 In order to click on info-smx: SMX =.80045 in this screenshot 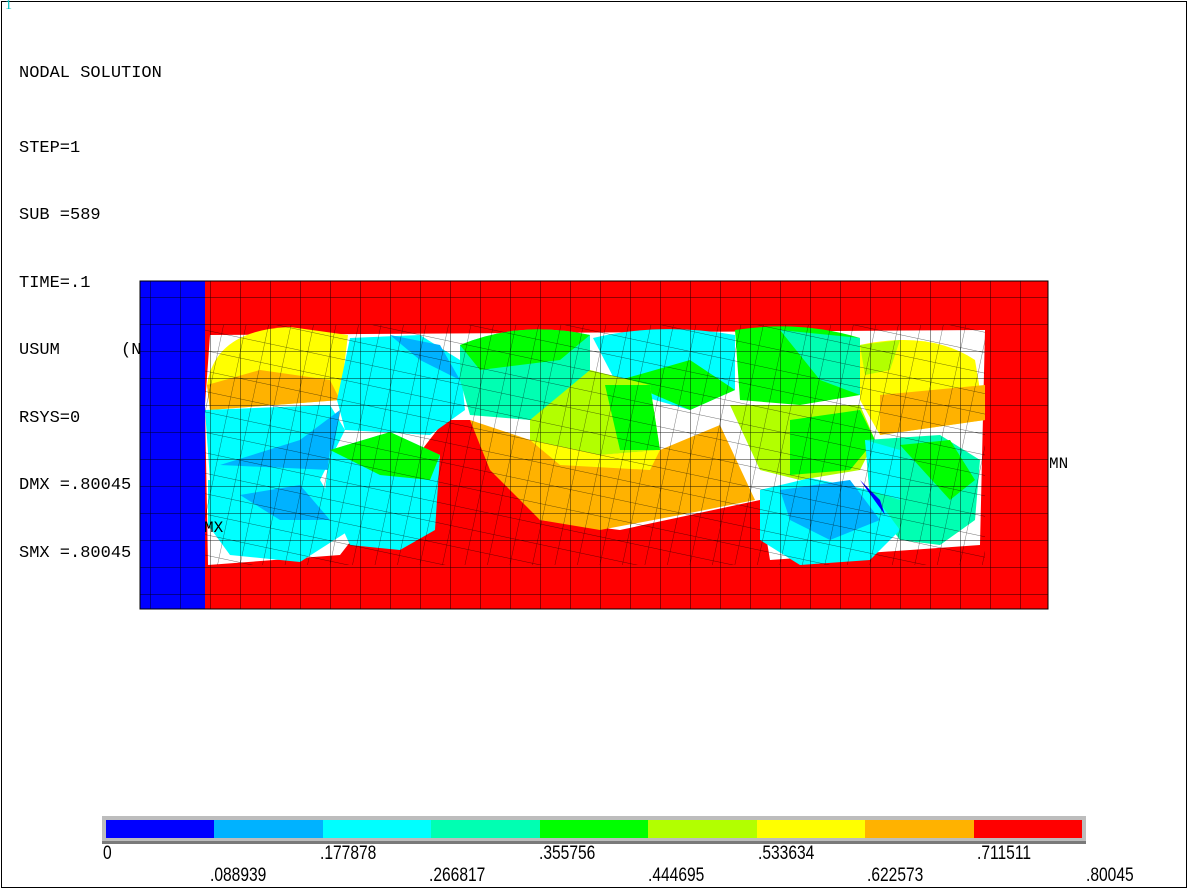, I will do `click(75, 553)`.